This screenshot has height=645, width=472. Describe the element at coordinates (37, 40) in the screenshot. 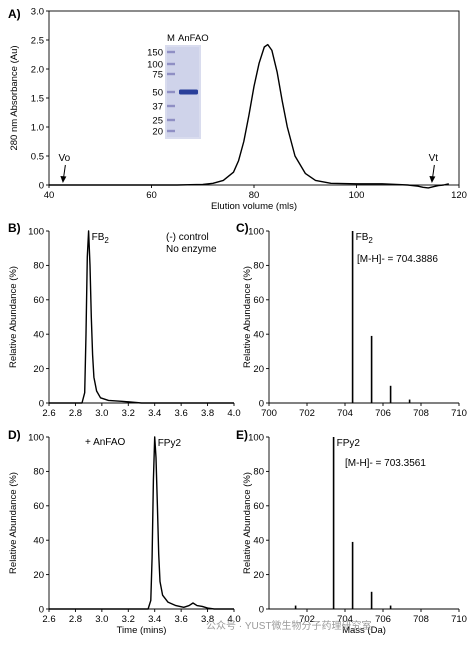

I see `y-tick-label-A: 2.5` at that location.